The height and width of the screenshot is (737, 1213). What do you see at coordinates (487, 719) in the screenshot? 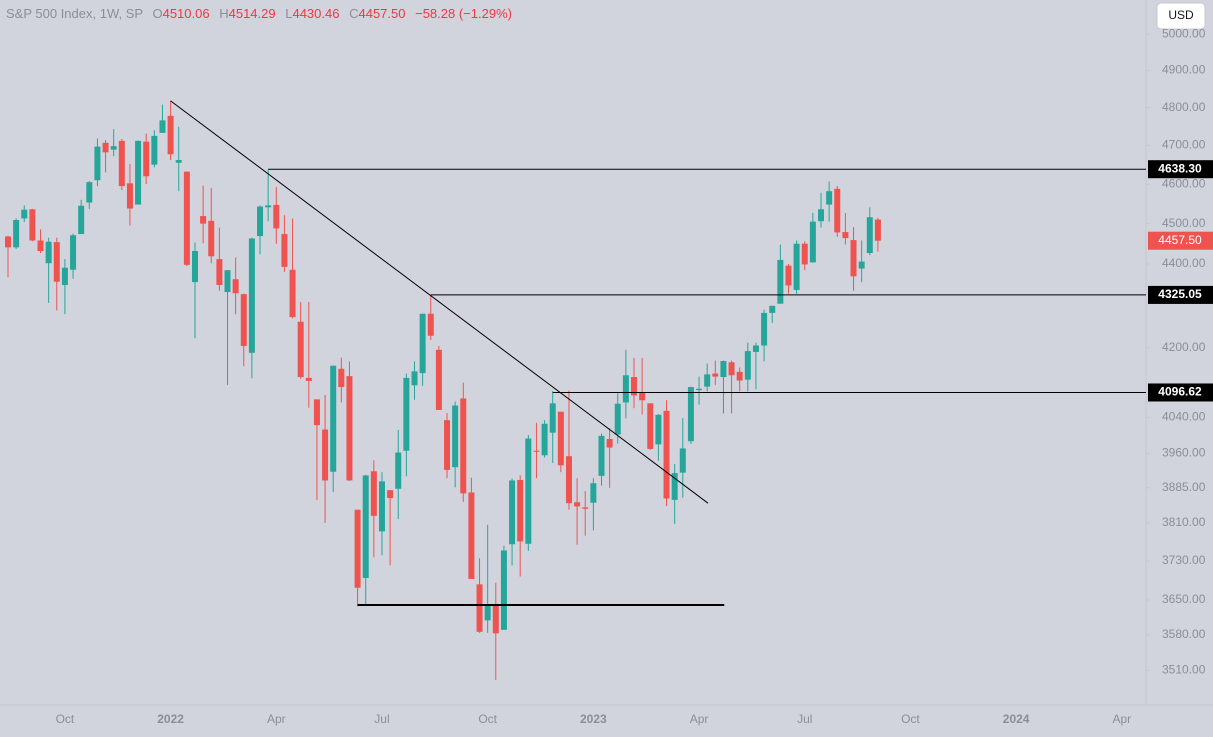
I see `x-tick-label: Oct` at bounding box center [487, 719].